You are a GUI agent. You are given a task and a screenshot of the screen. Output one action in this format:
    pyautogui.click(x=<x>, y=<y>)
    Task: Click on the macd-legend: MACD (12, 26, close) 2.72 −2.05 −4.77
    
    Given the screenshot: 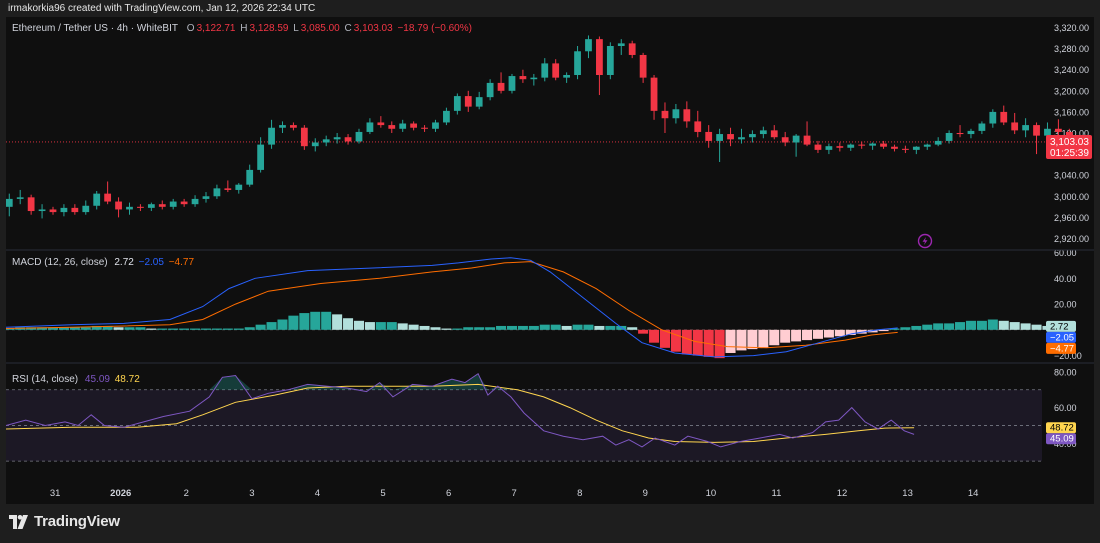 What is the action you would take?
    pyautogui.click(x=104, y=262)
    